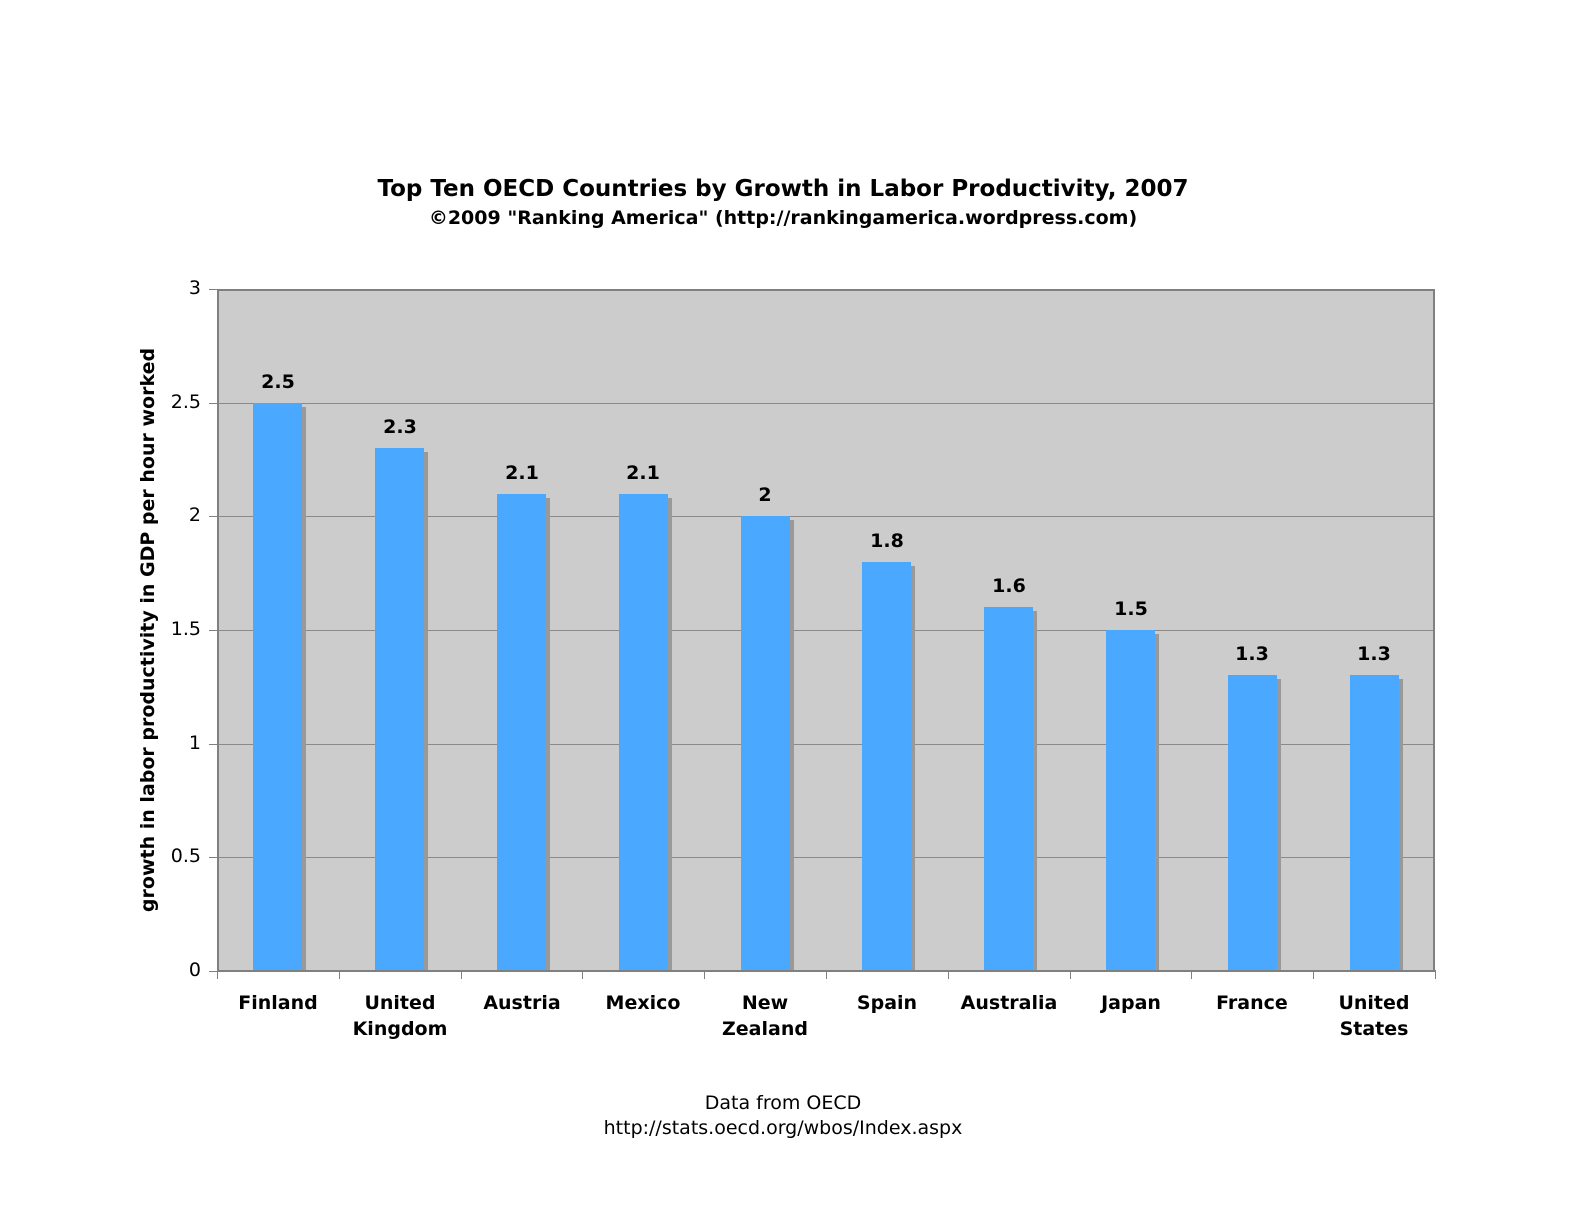  I want to click on y-tick-label: 1, so click(194, 743).